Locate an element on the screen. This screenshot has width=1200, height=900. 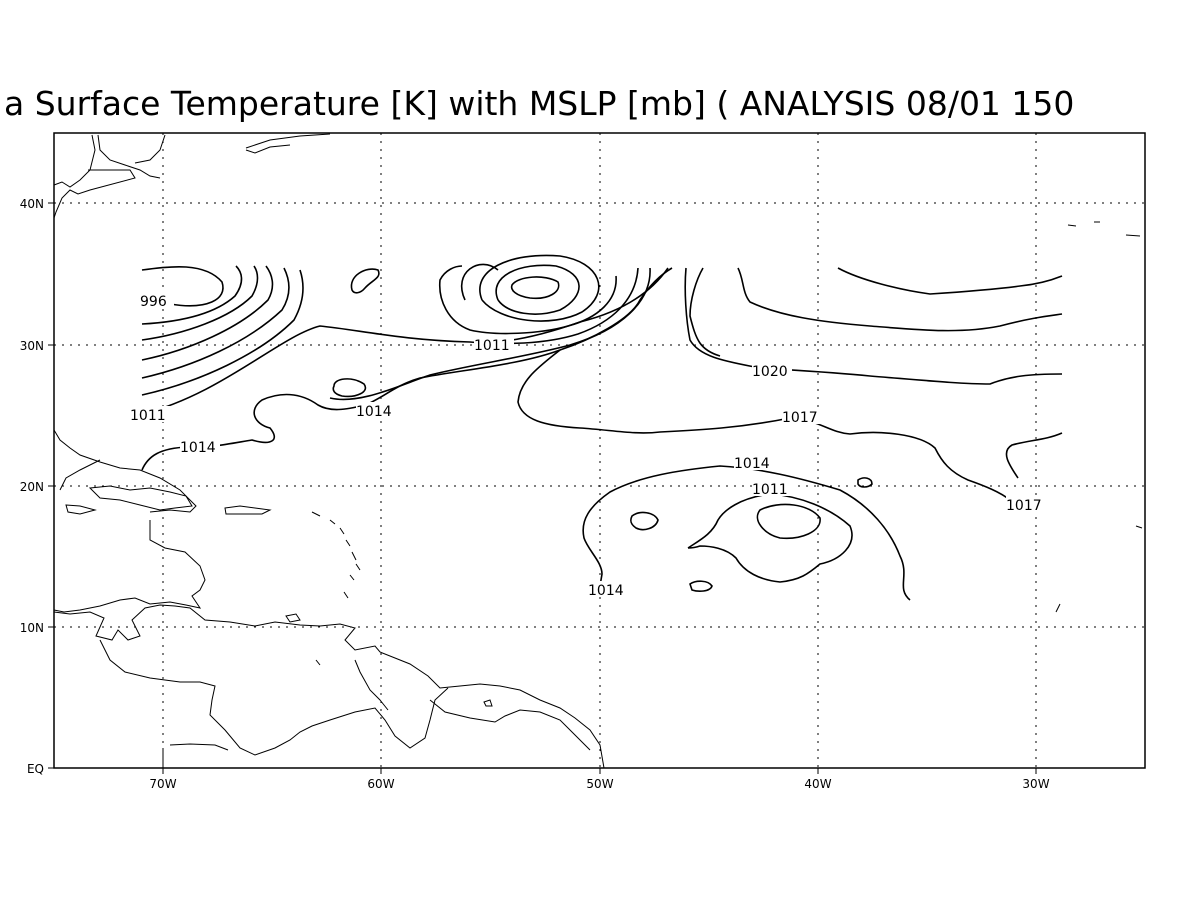
longitude-labels: 70W 60W 50W 40W 30W is located at coordinates (599, 784).